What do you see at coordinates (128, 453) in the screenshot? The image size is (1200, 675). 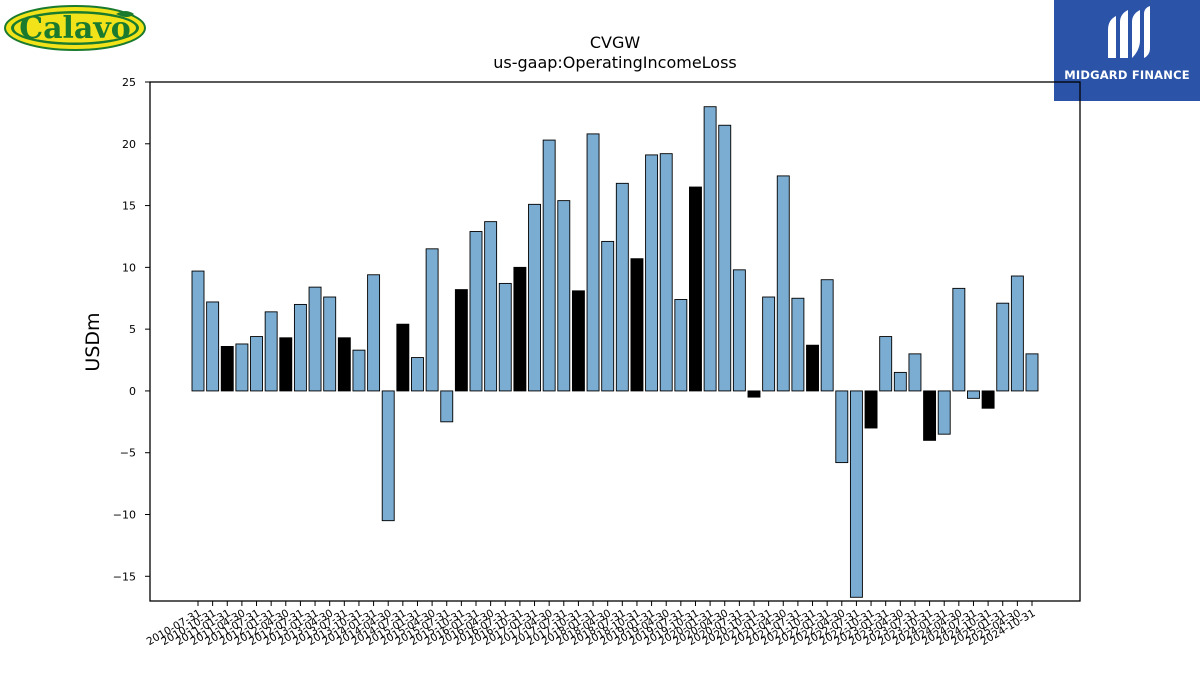 I see `y-tick-label: −5` at bounding box center [128, 453].